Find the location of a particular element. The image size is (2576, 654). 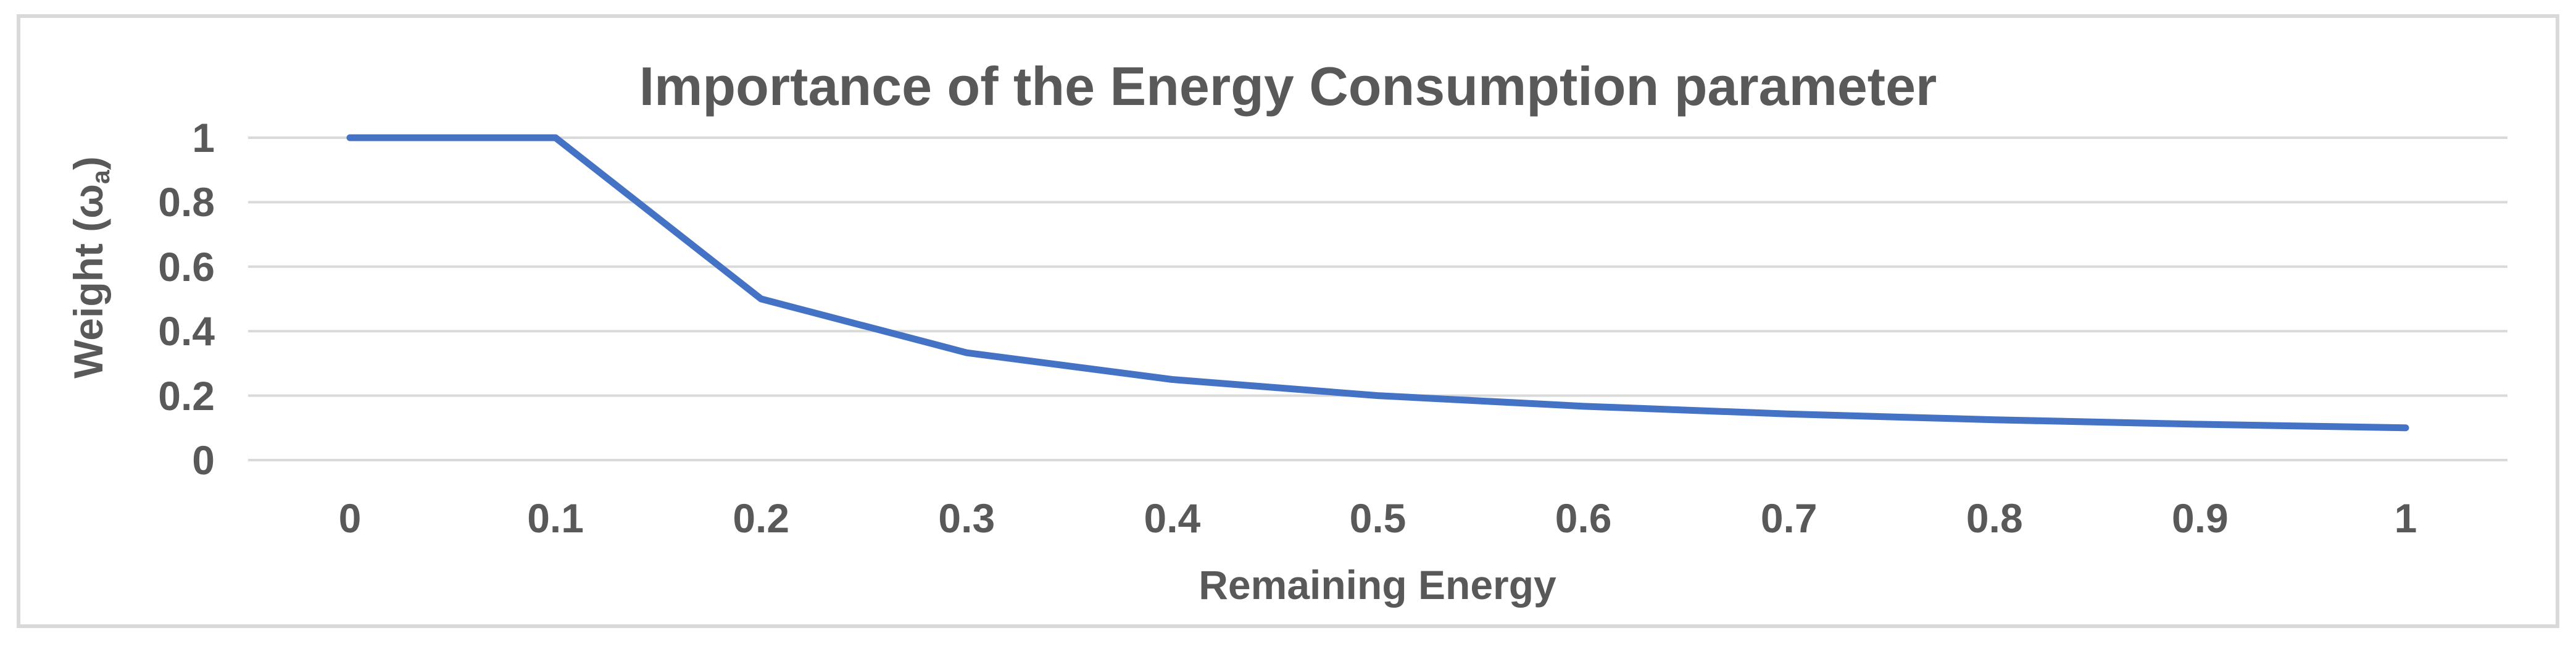

x-tick-label: 0.6 is located at coordinates (1584, 518).